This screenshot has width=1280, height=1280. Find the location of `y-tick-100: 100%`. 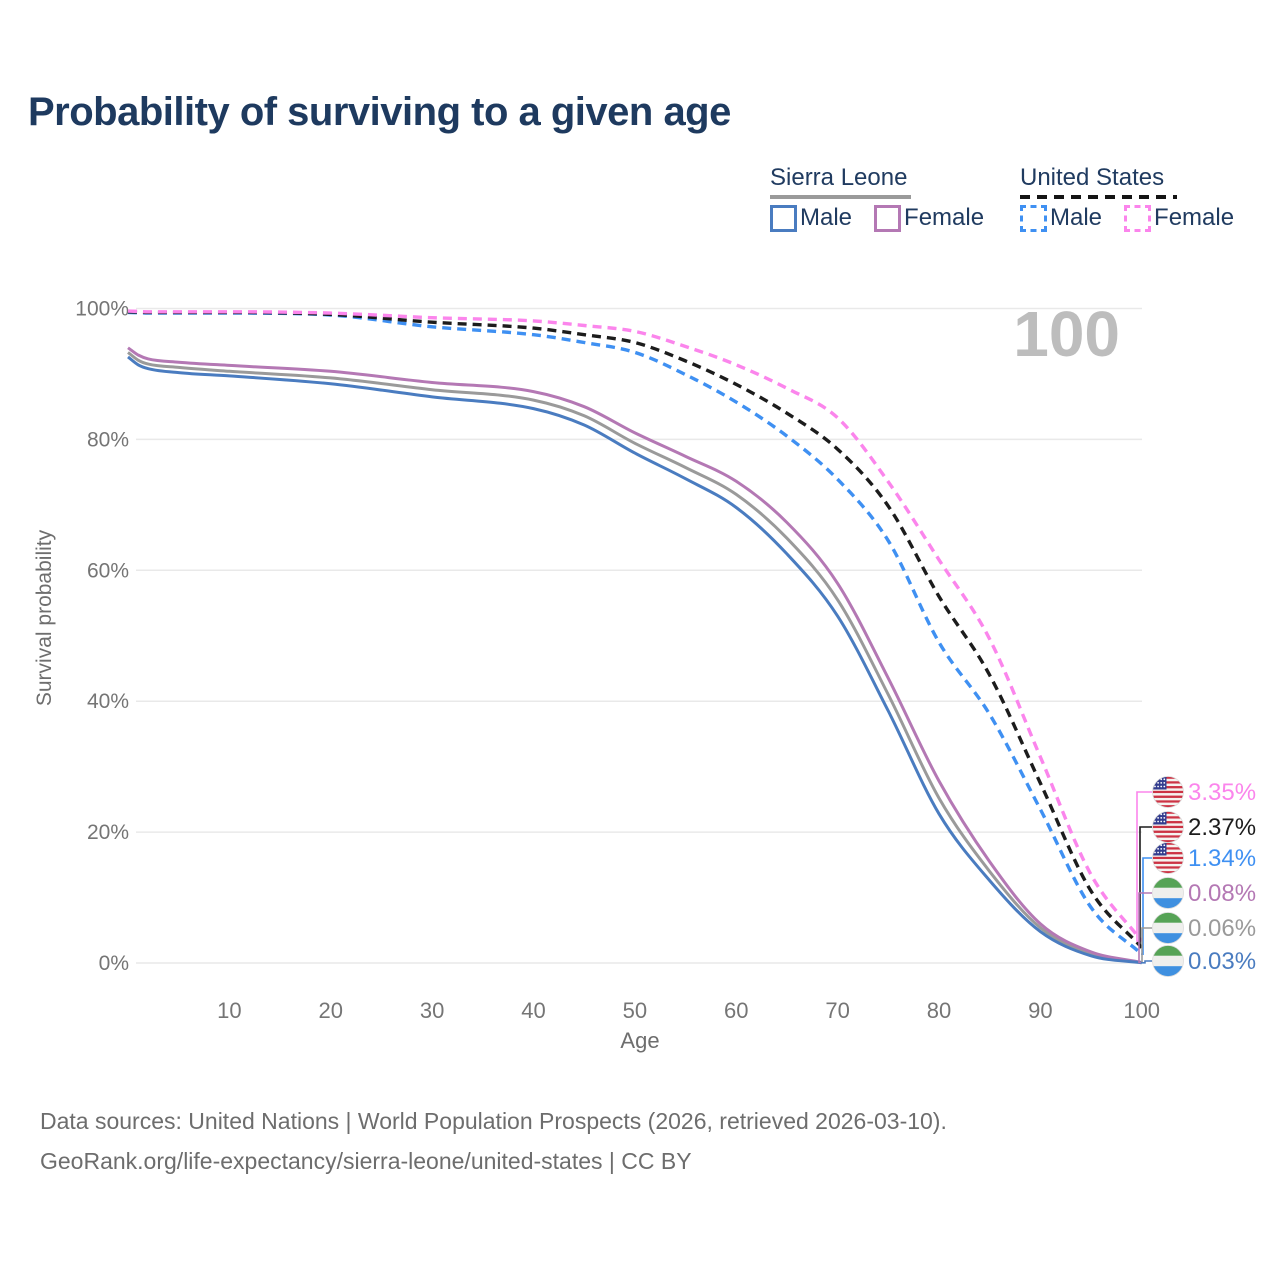

y-tick-100: 100% is located at coordinates (102, 309).